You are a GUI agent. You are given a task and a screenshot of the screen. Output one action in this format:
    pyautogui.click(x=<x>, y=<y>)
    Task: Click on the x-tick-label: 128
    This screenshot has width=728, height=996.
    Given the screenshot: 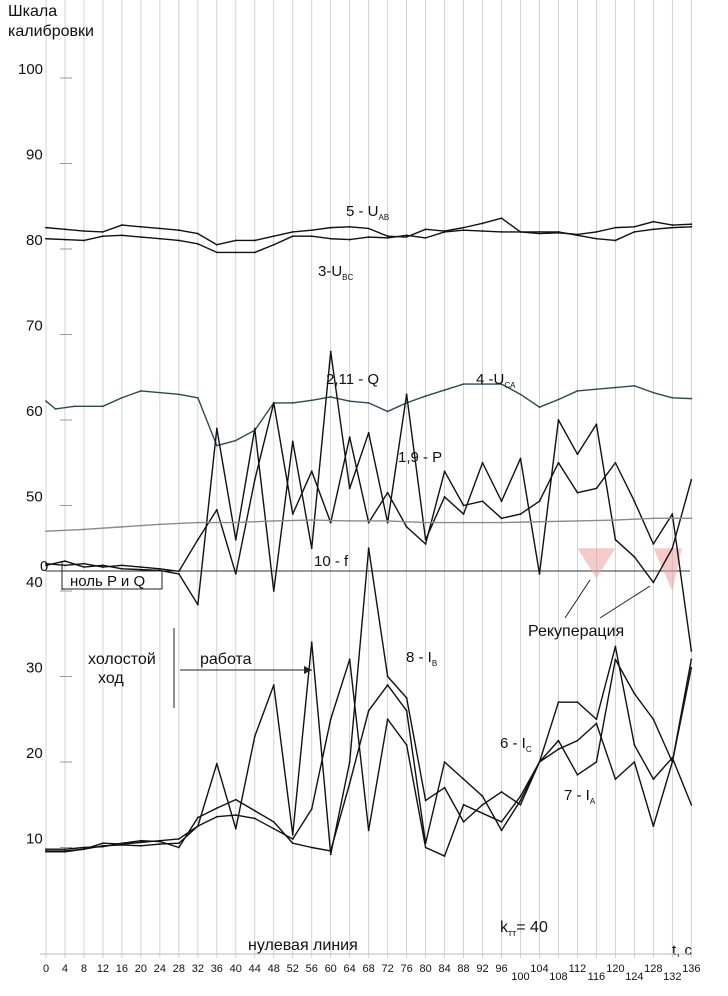 What is the action you would take?
    pyautogui.click(x=653, y=969)
    